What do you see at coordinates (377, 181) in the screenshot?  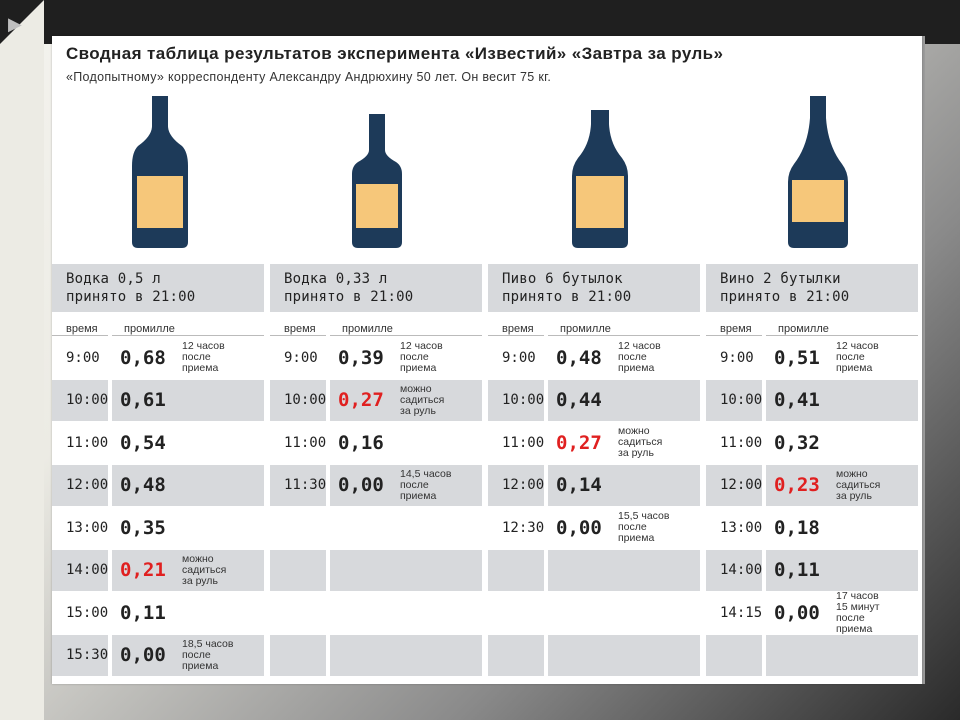 I see `vodka-033-bottle-icon` at bounding box center [377, 181].